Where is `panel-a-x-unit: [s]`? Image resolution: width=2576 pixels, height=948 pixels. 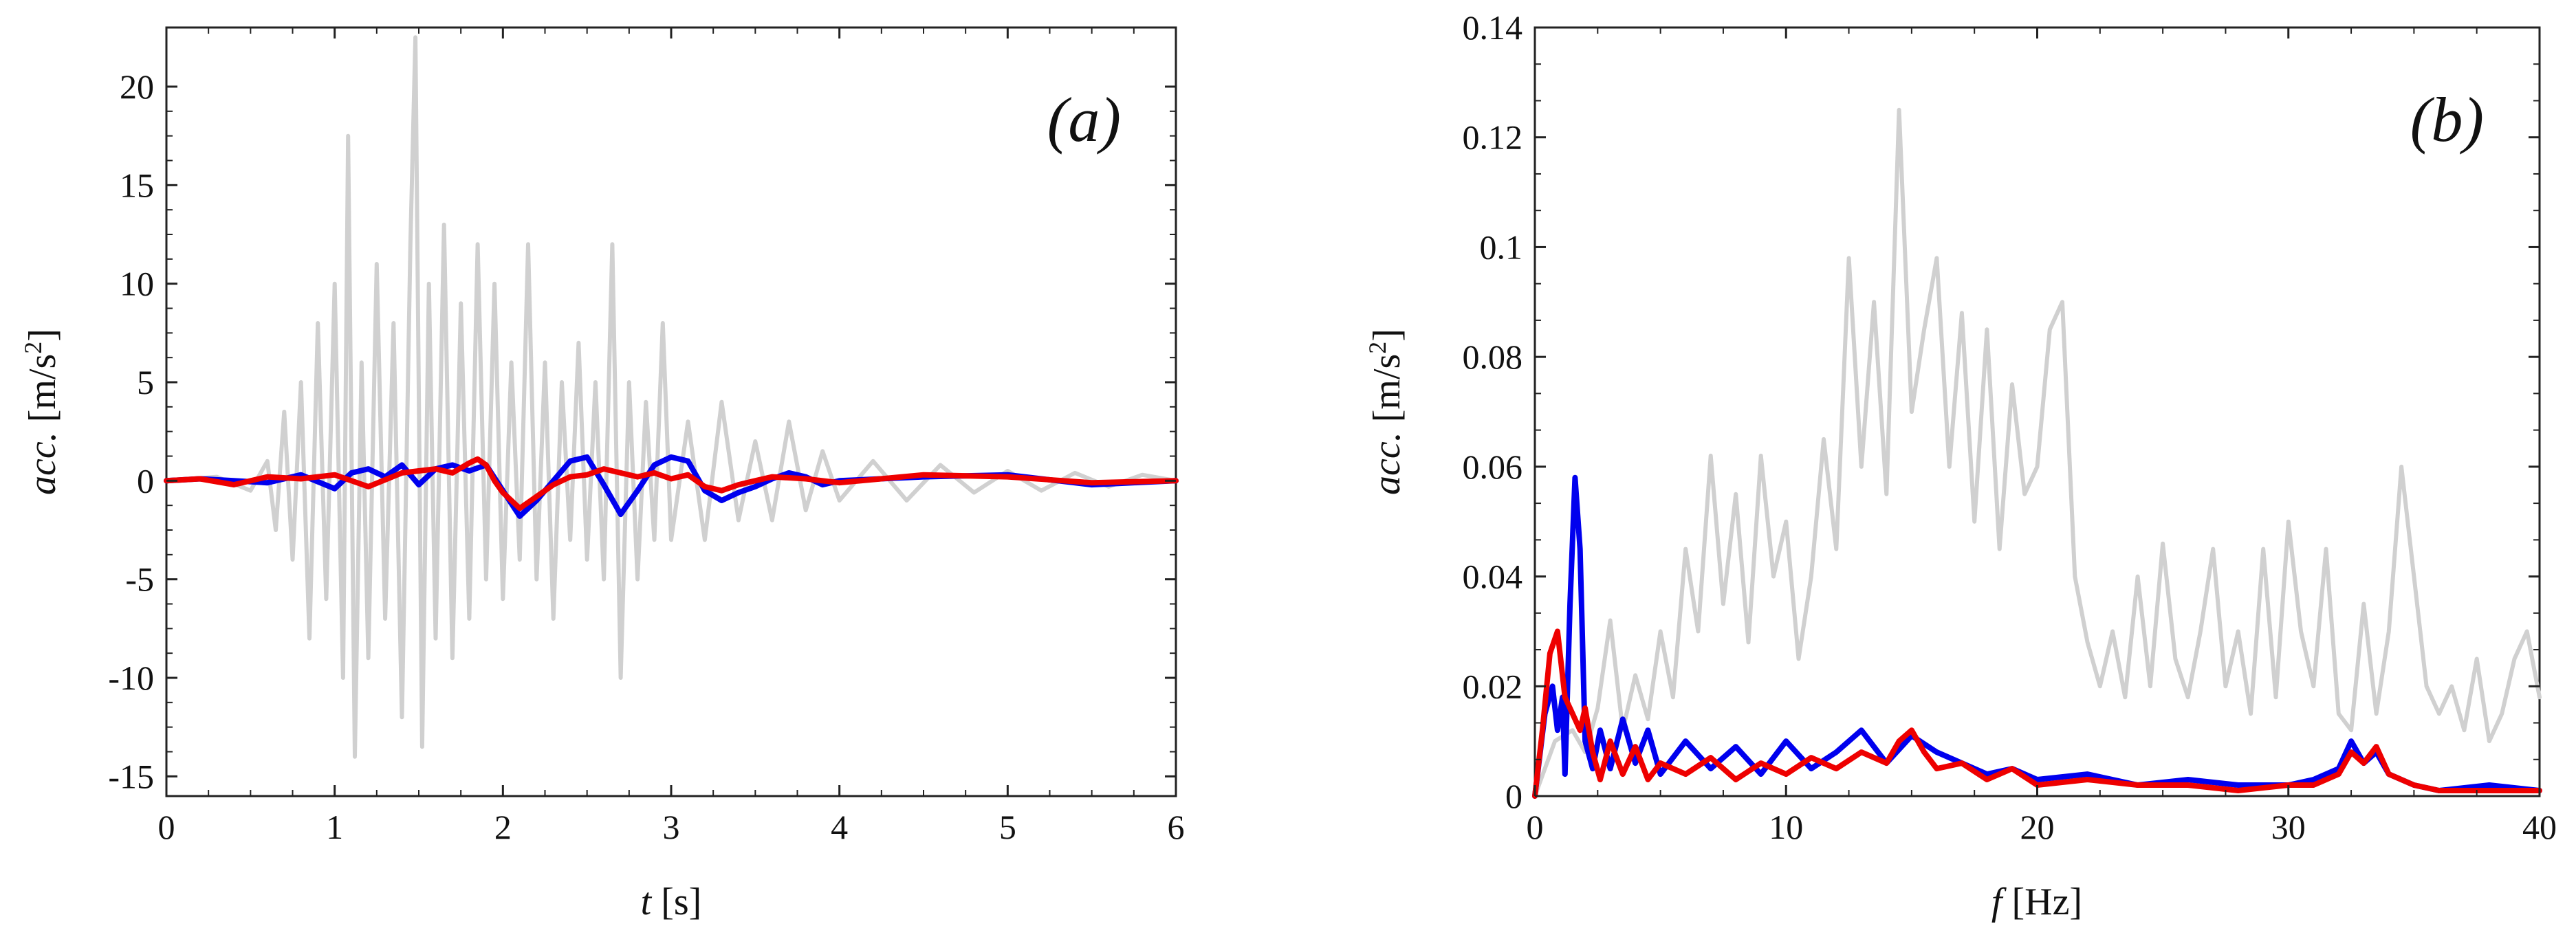
panel-a-x-unit: [s] is located at coordinates (676, 902).